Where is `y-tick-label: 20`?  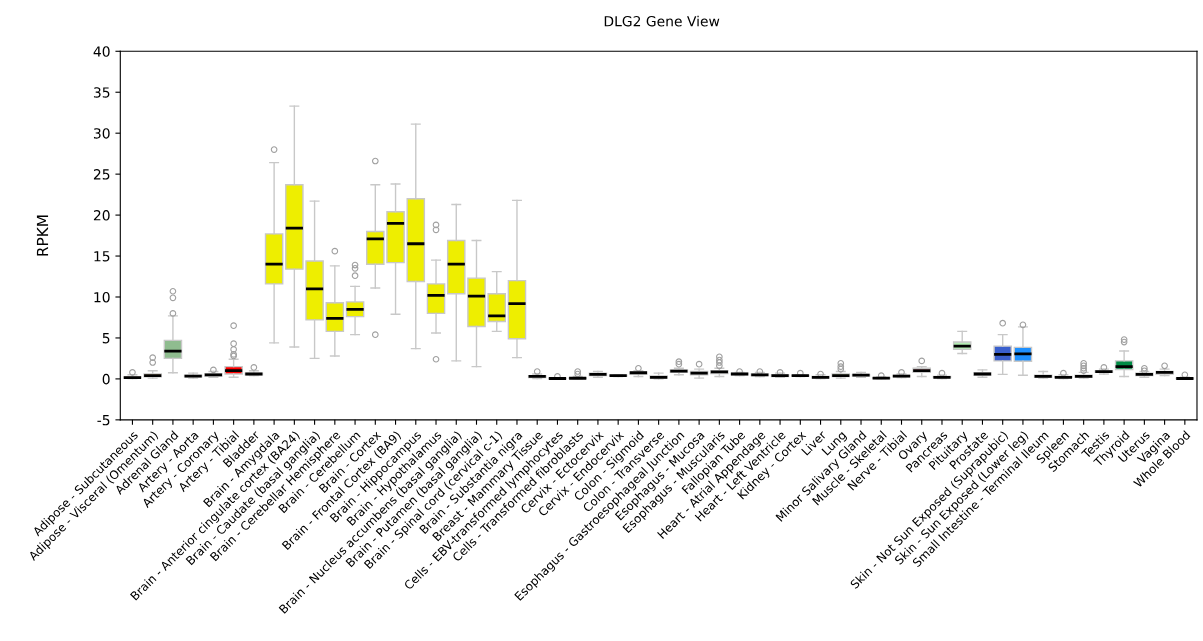
y-tick-label: 20 is located at coordinates (101, 215).